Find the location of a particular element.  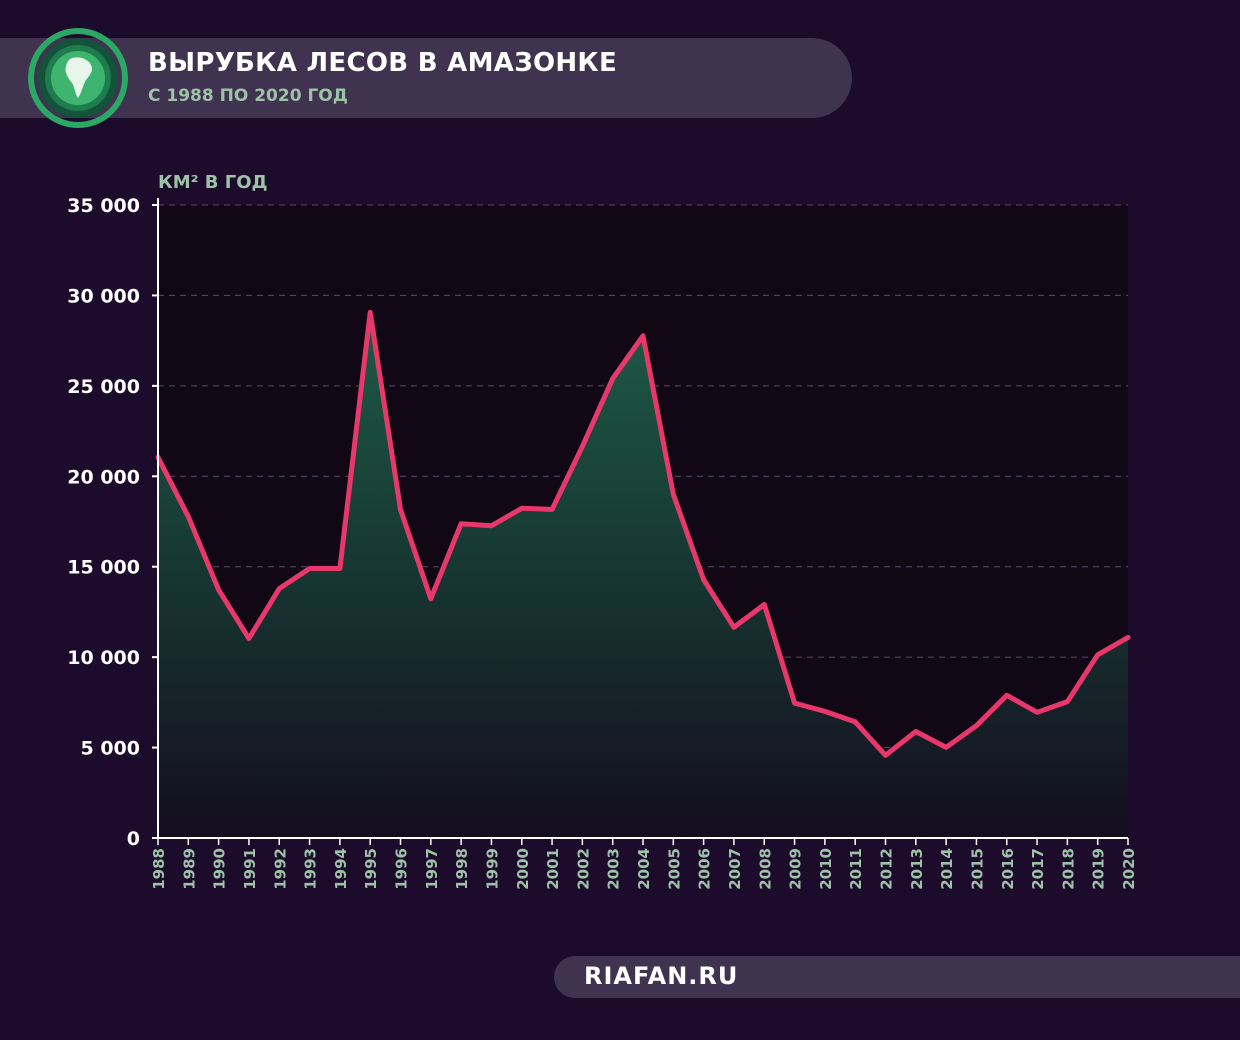

y-axis-label: КМ² В ГОД is located at coordinates (213, 182).